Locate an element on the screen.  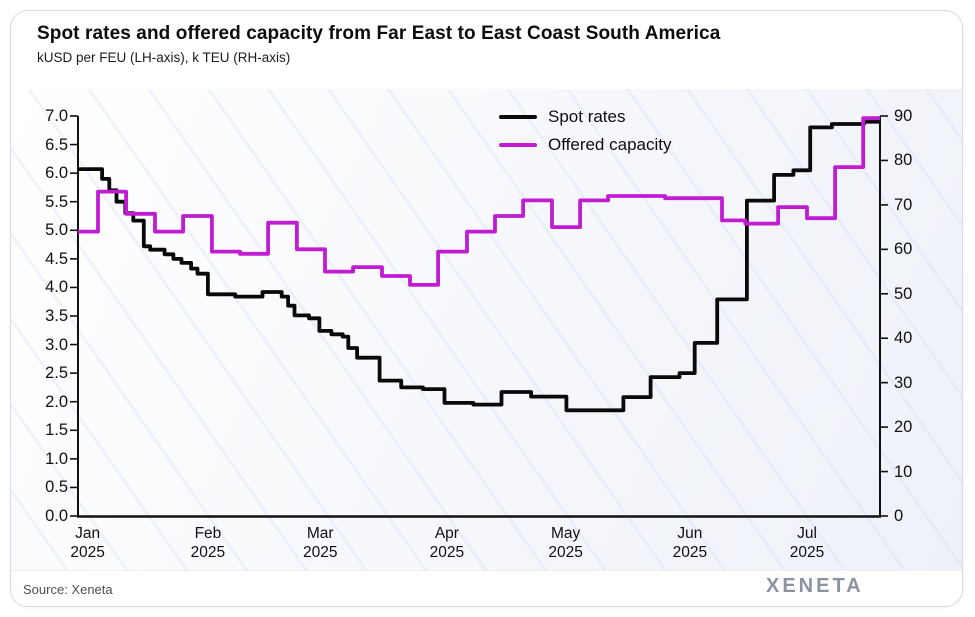
right-axis-tick-label: 80 is located at coordinates (903, 160).